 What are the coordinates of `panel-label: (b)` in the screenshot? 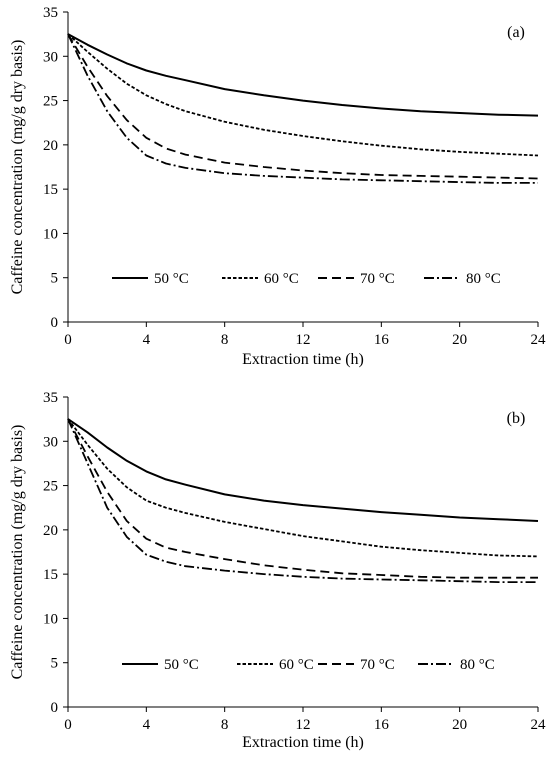 It's located at (516, 418).